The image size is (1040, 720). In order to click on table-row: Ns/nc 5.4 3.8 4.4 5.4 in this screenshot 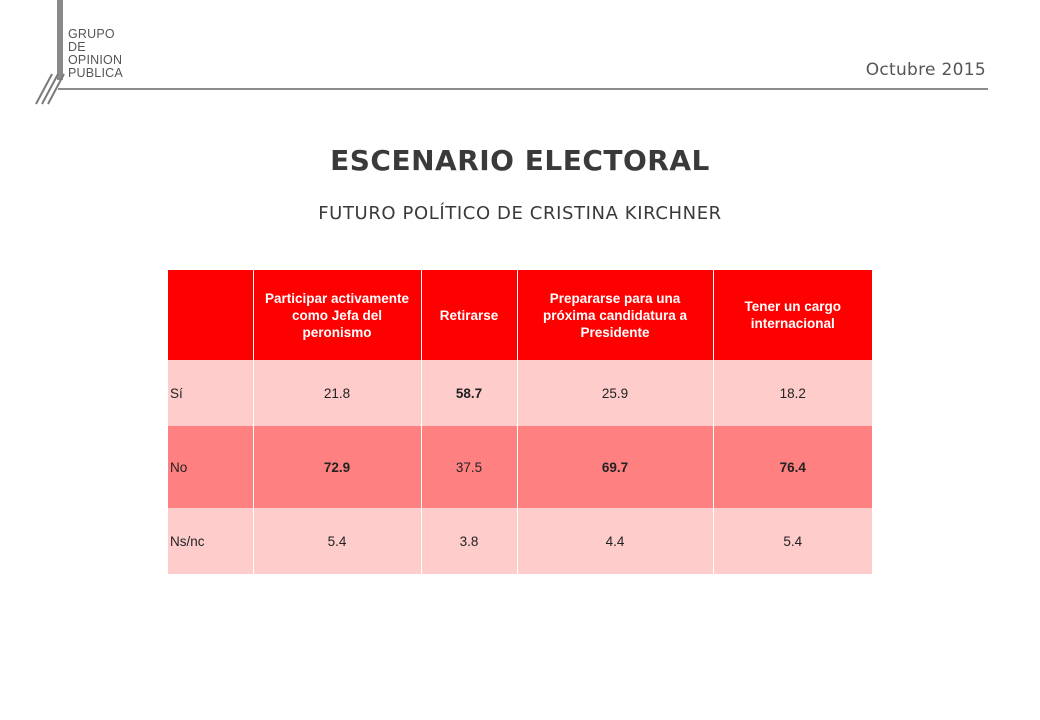, I will do `click(520, 541)`.